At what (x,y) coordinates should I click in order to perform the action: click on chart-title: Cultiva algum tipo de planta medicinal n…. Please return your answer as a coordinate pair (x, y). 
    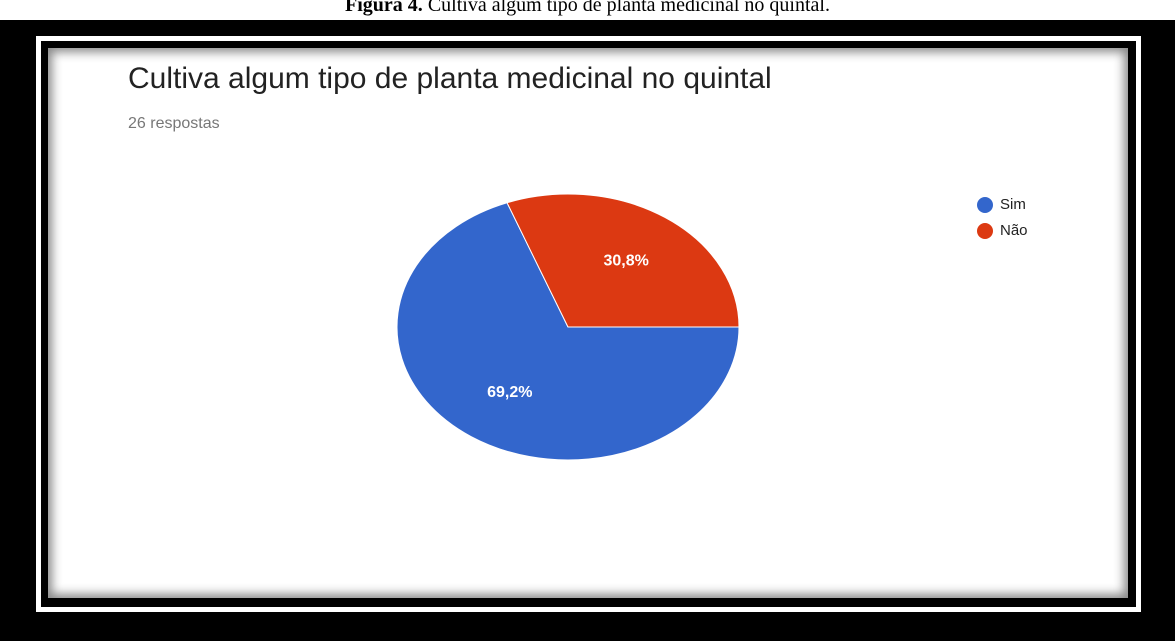
    Looking at the image, I should click on (450, 78).